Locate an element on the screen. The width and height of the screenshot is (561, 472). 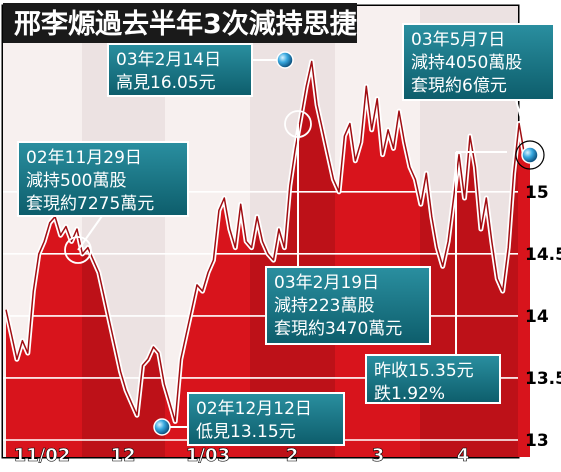
annotation-text: 減持223萬股 is located at coordinates (324, 306).